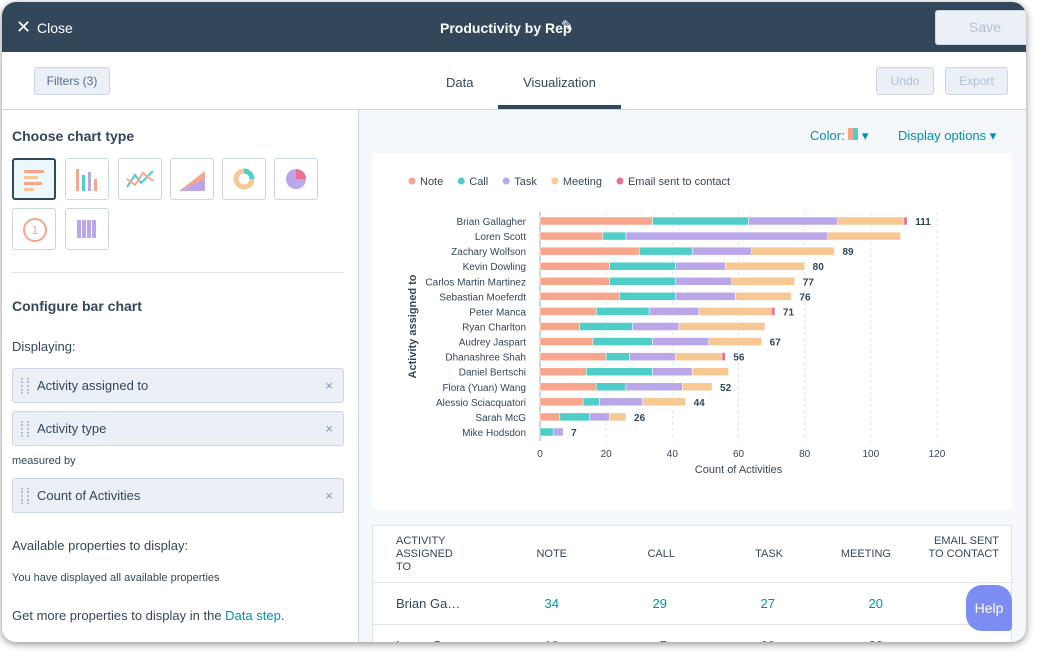 The image size is (1048, 664). I want to click on total-label: 56, so click(739, 358).